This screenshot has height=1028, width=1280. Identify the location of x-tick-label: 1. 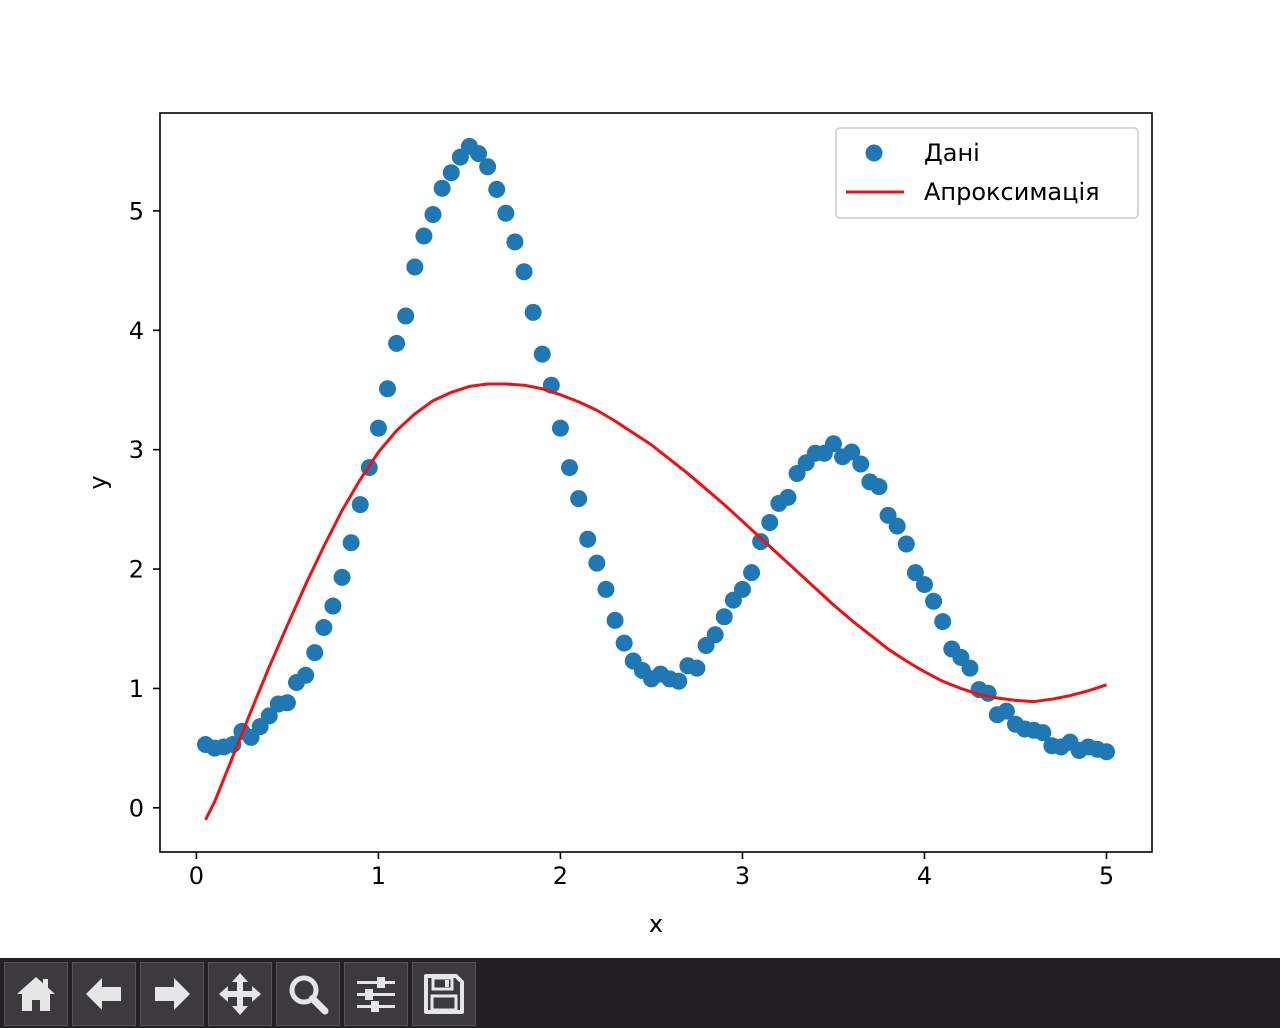
(378, 876).